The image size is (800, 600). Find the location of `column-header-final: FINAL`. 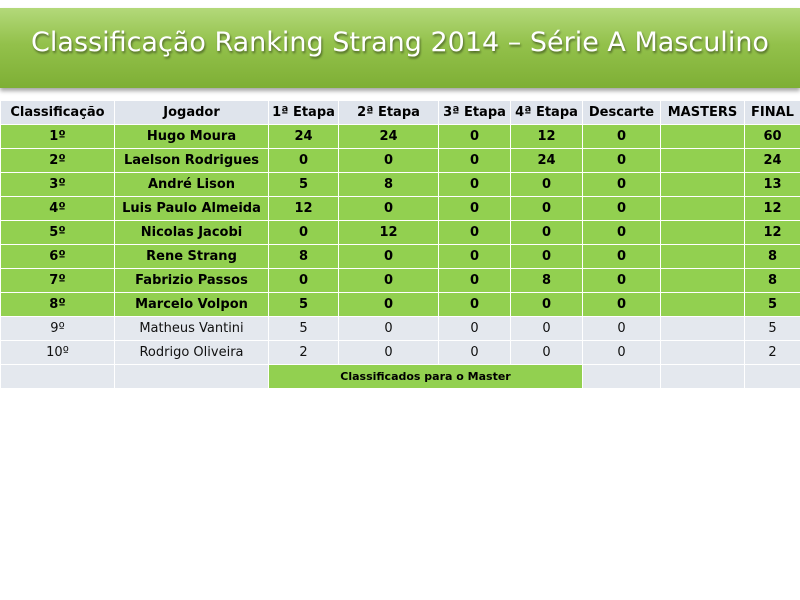

column-header-final: FINAL is located at coordinates (772, 112).